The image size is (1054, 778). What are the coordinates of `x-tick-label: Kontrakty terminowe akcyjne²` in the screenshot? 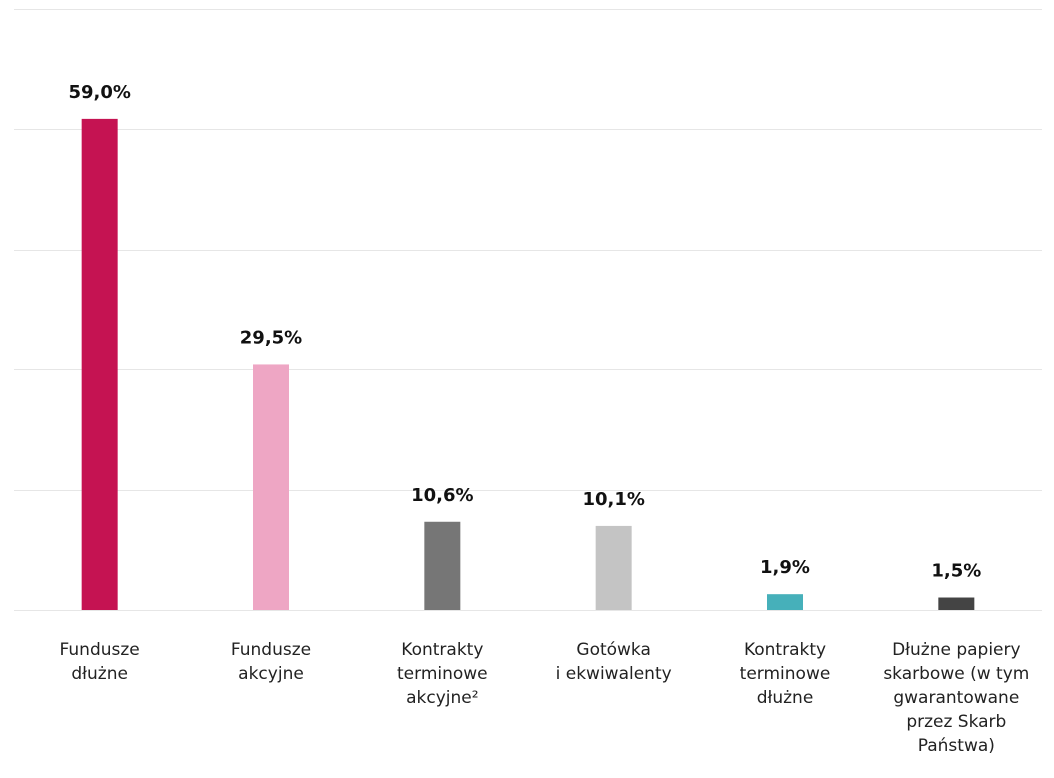 It's located at (442, 674).